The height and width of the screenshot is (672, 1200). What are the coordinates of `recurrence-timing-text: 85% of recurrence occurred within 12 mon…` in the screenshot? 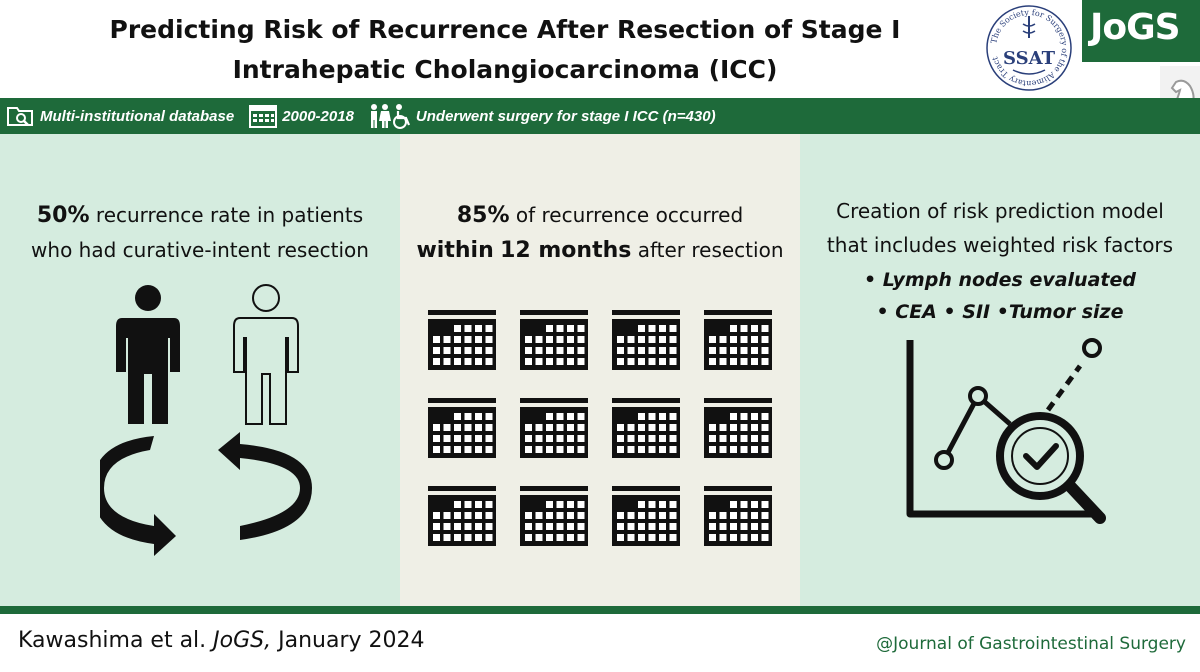 It's located at (600, 233).